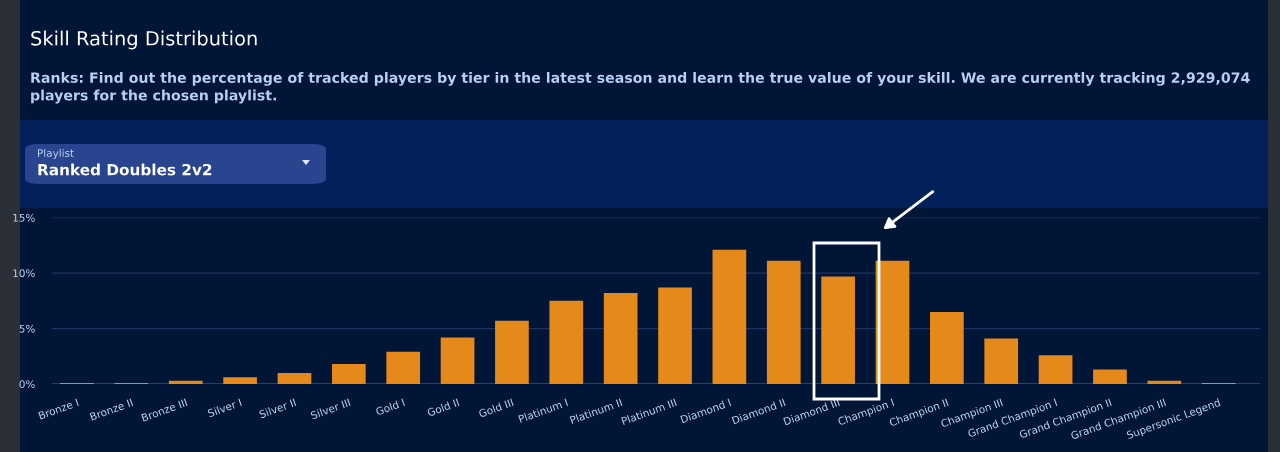  Describe the element at coordinates (496, 408) in the screenshot. I see `x-tick-label: Gold III` at that location.